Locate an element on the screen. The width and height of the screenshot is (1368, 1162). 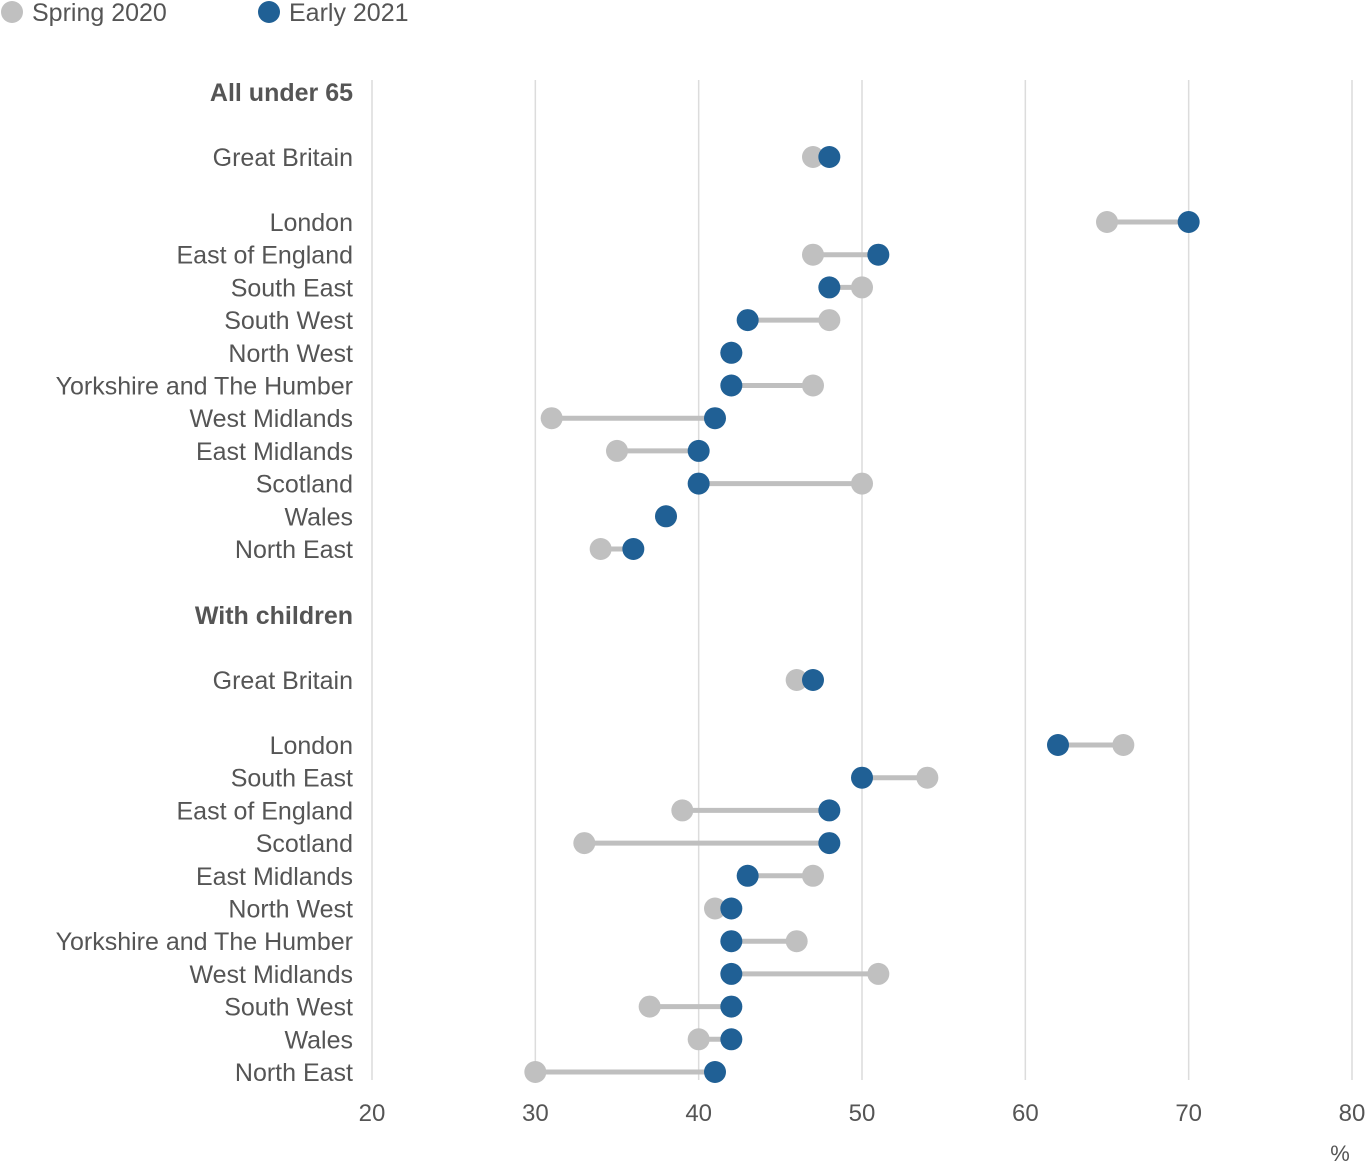
row-0-9: Scotland is located at coordinates (564, 485).